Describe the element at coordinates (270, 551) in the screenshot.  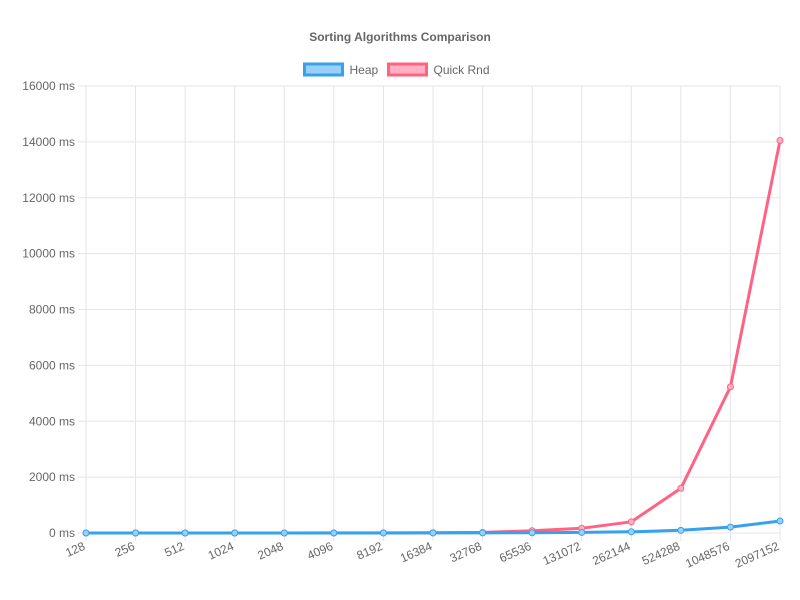
I see `x-tick-label: 2048` at that location.